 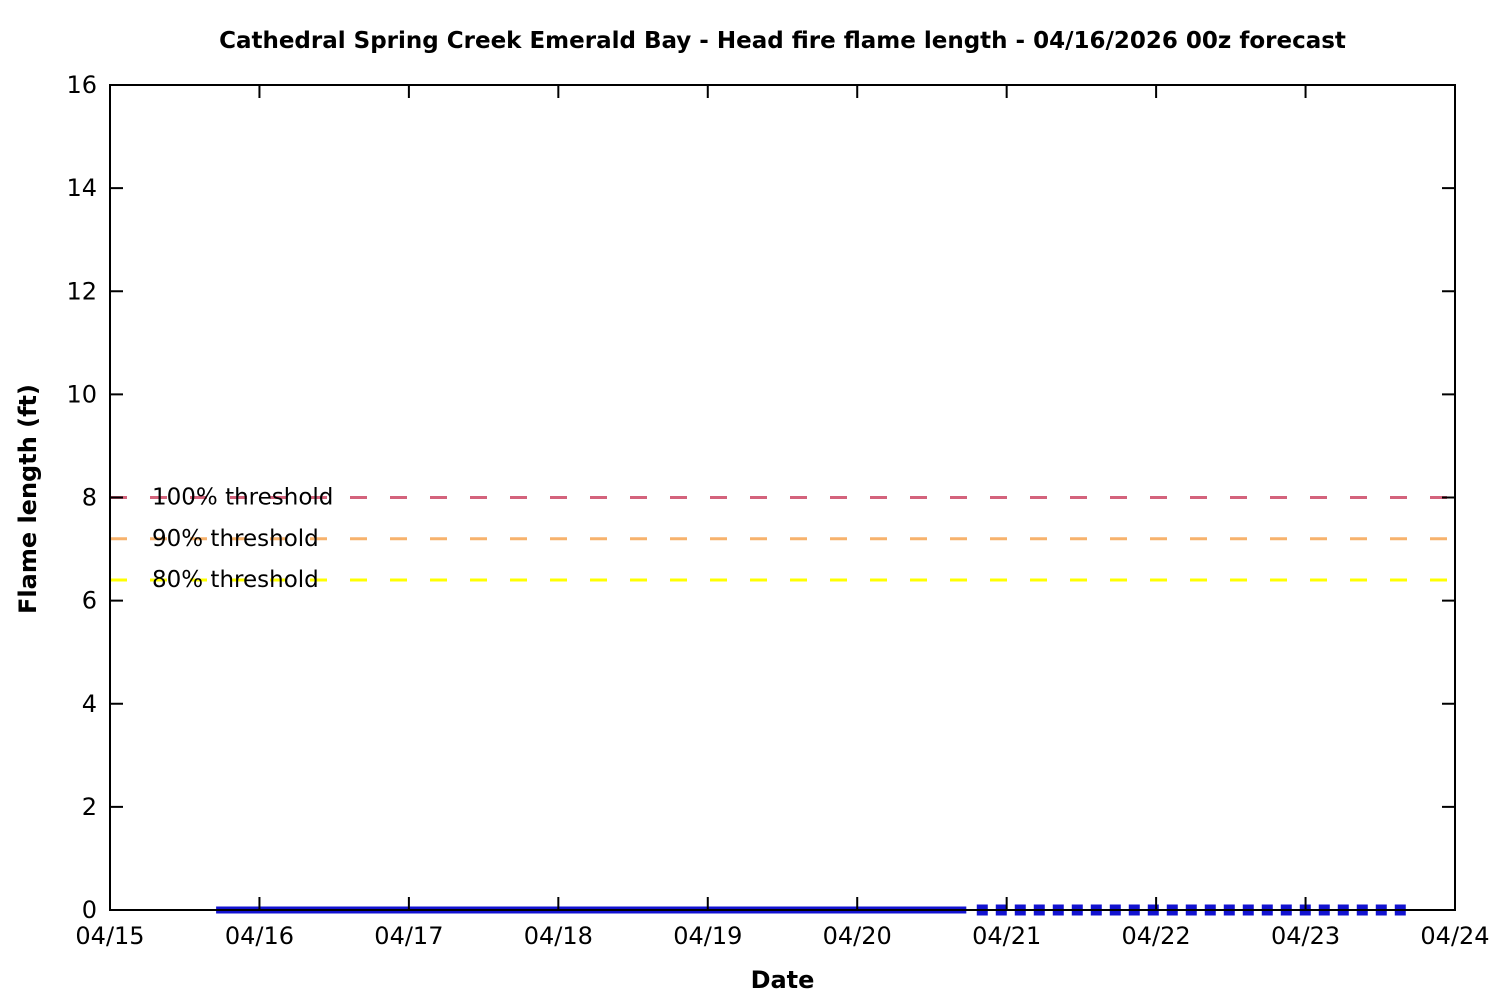 What do you see at coordinates (28, 499) in the screenshot?
I see `y-axis-label: Flame length (ft)` at bounding box center [28, 499].